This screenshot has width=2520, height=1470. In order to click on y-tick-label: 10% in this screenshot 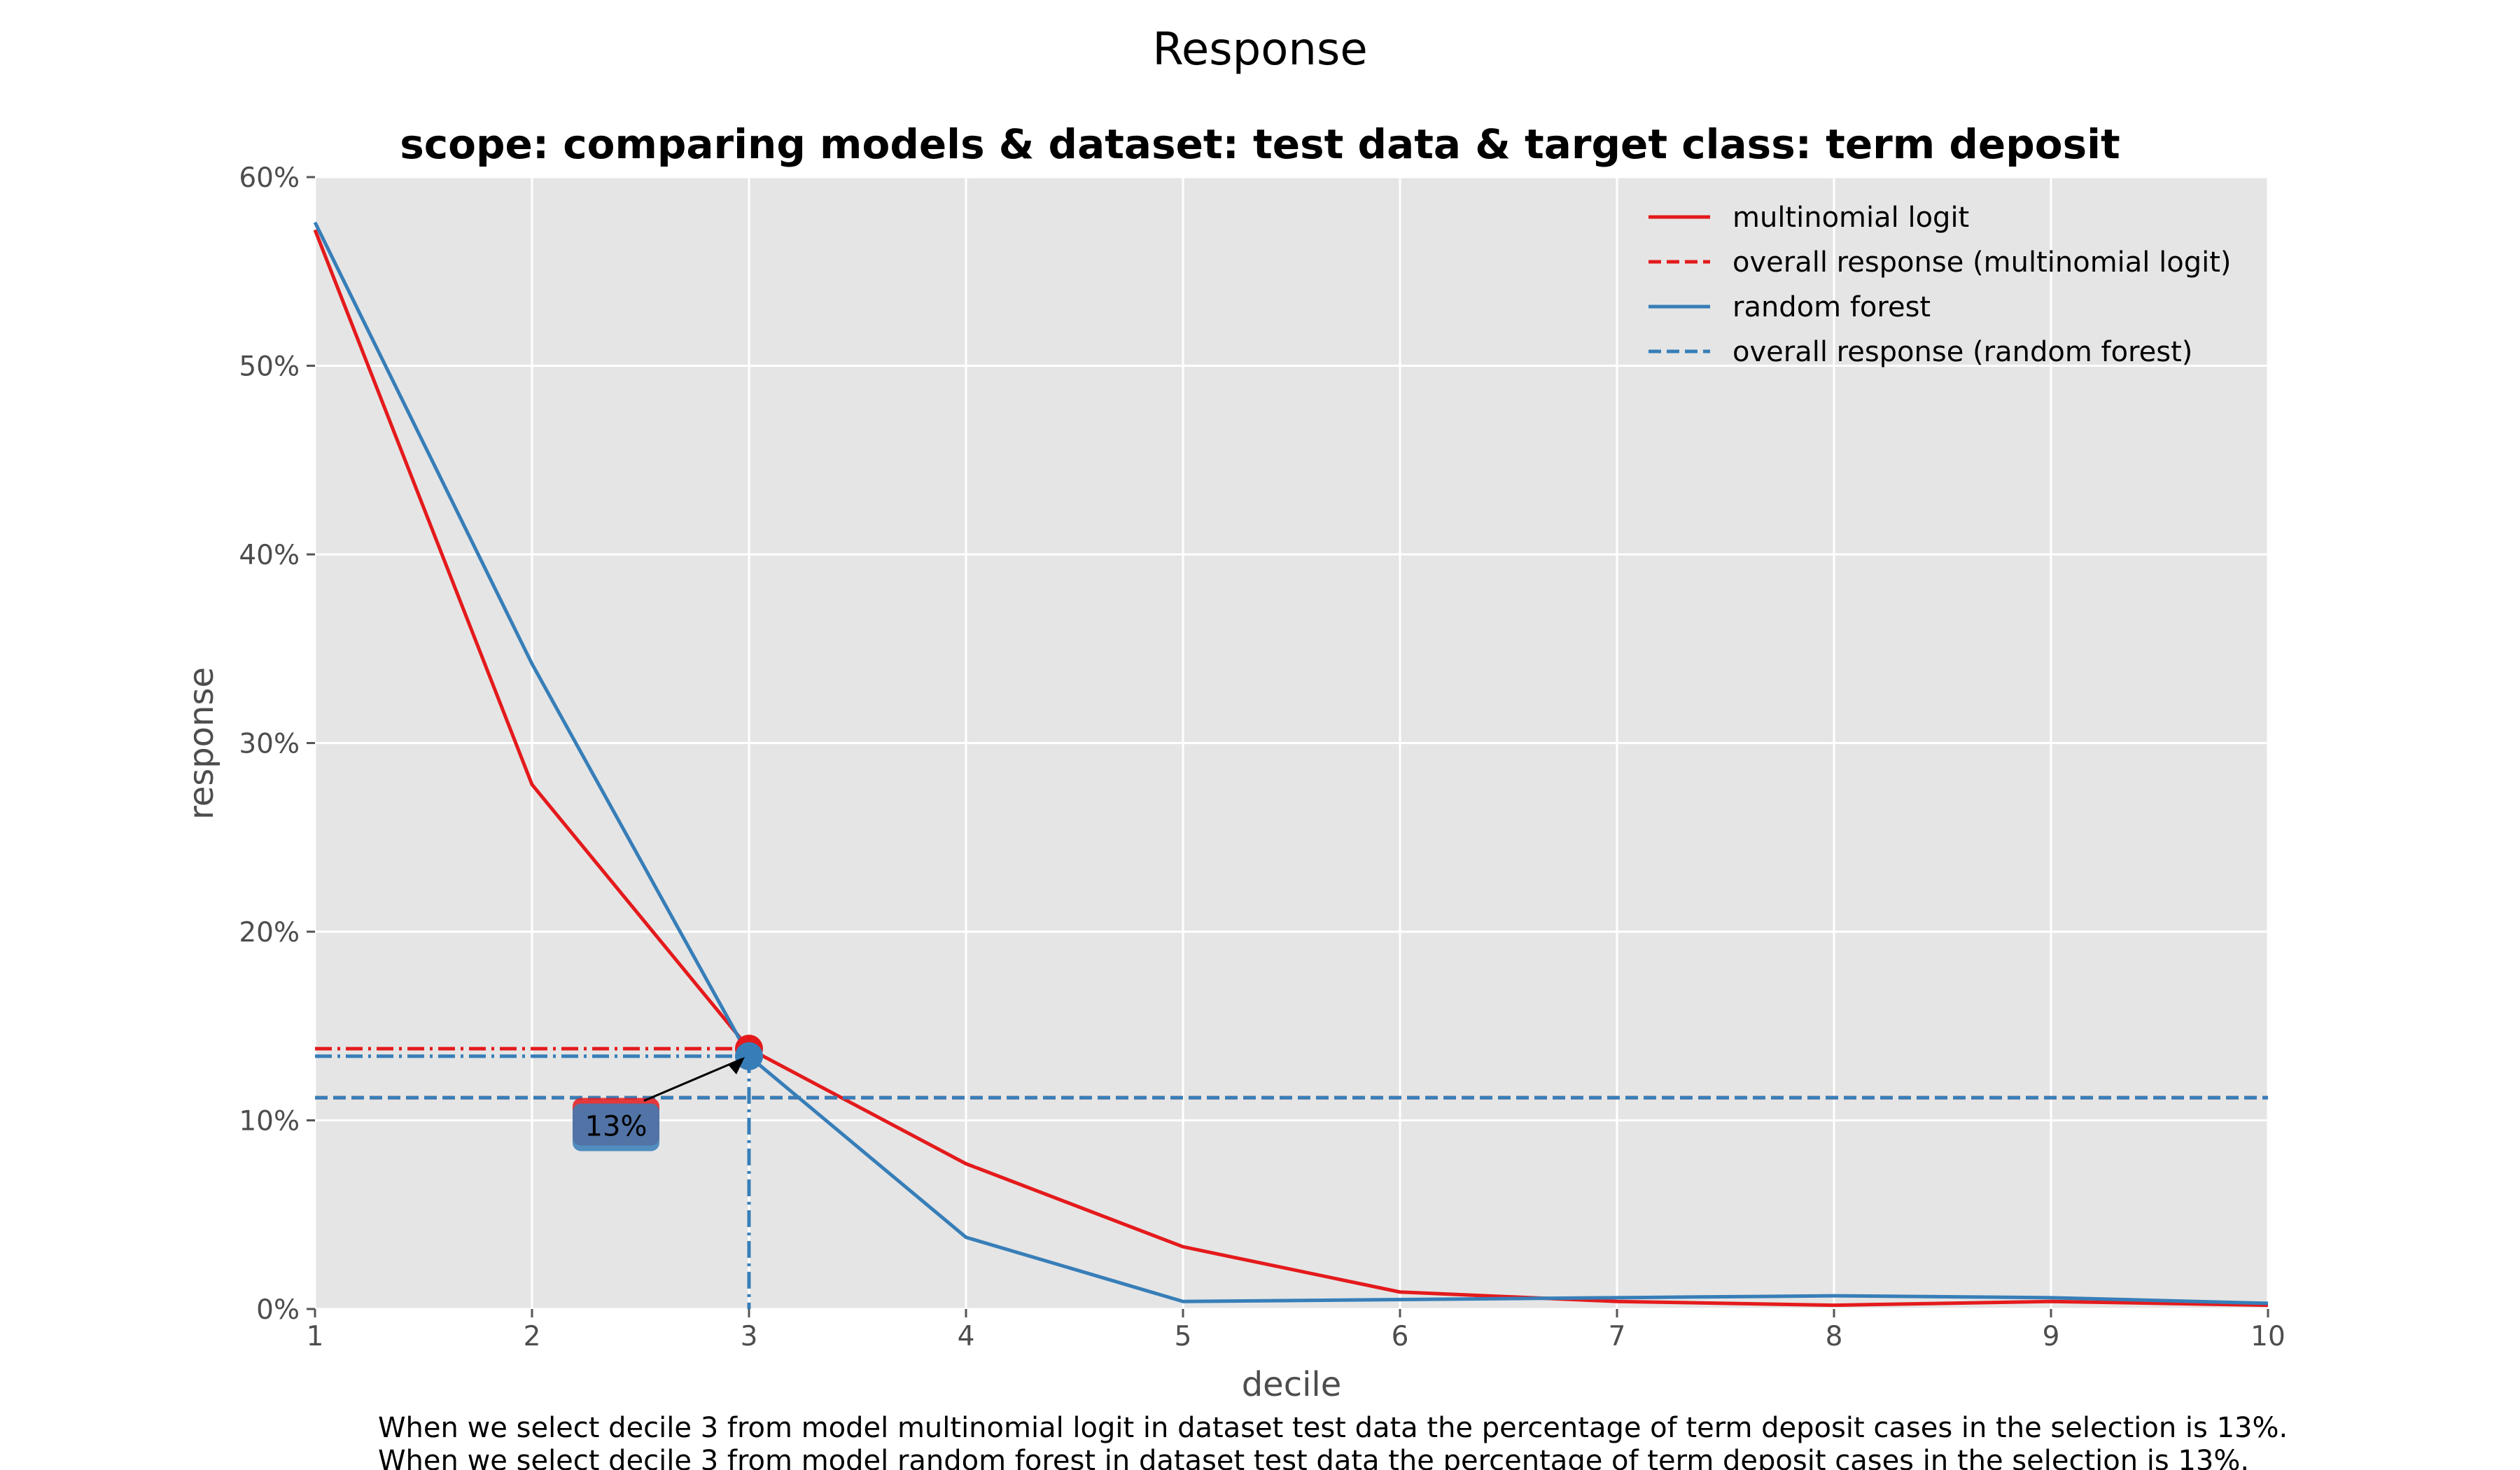, I will do `click(269, 1122)`.